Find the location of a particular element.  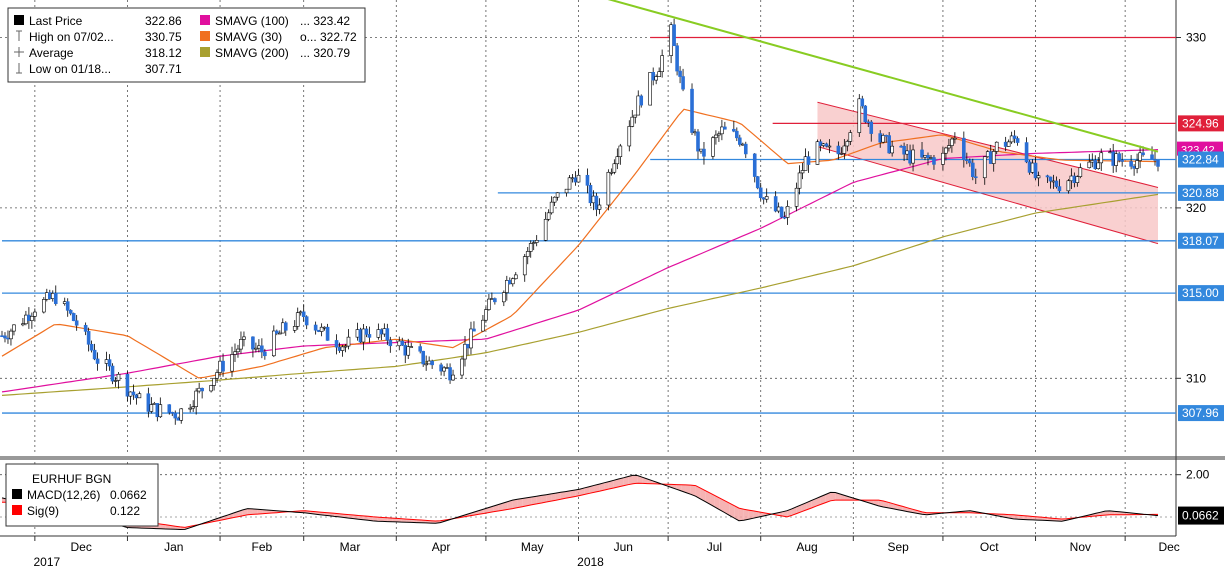

x-tick-label: Jun is located at coordinates (623, 547).